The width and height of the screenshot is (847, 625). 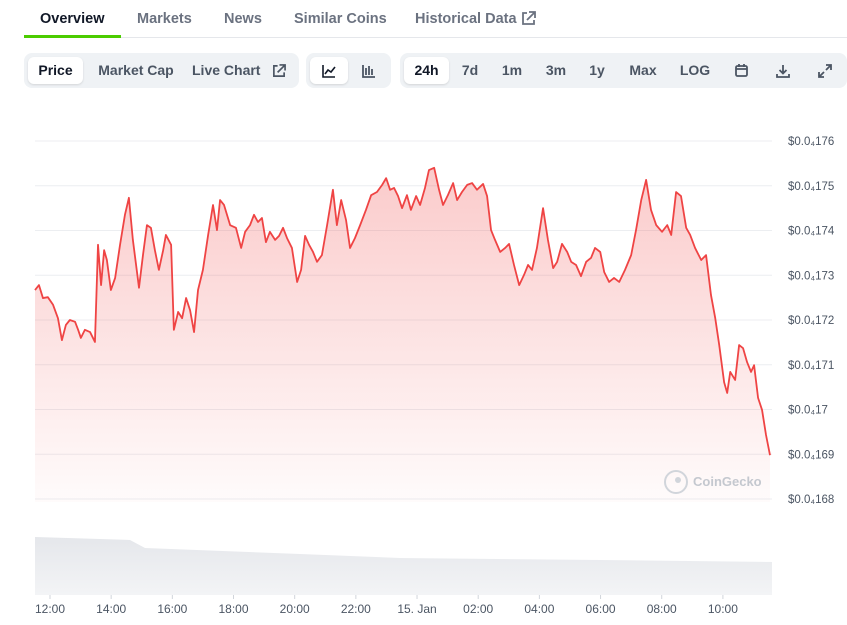 I want to click on range-button: 1m, so click(x=512, y=70).